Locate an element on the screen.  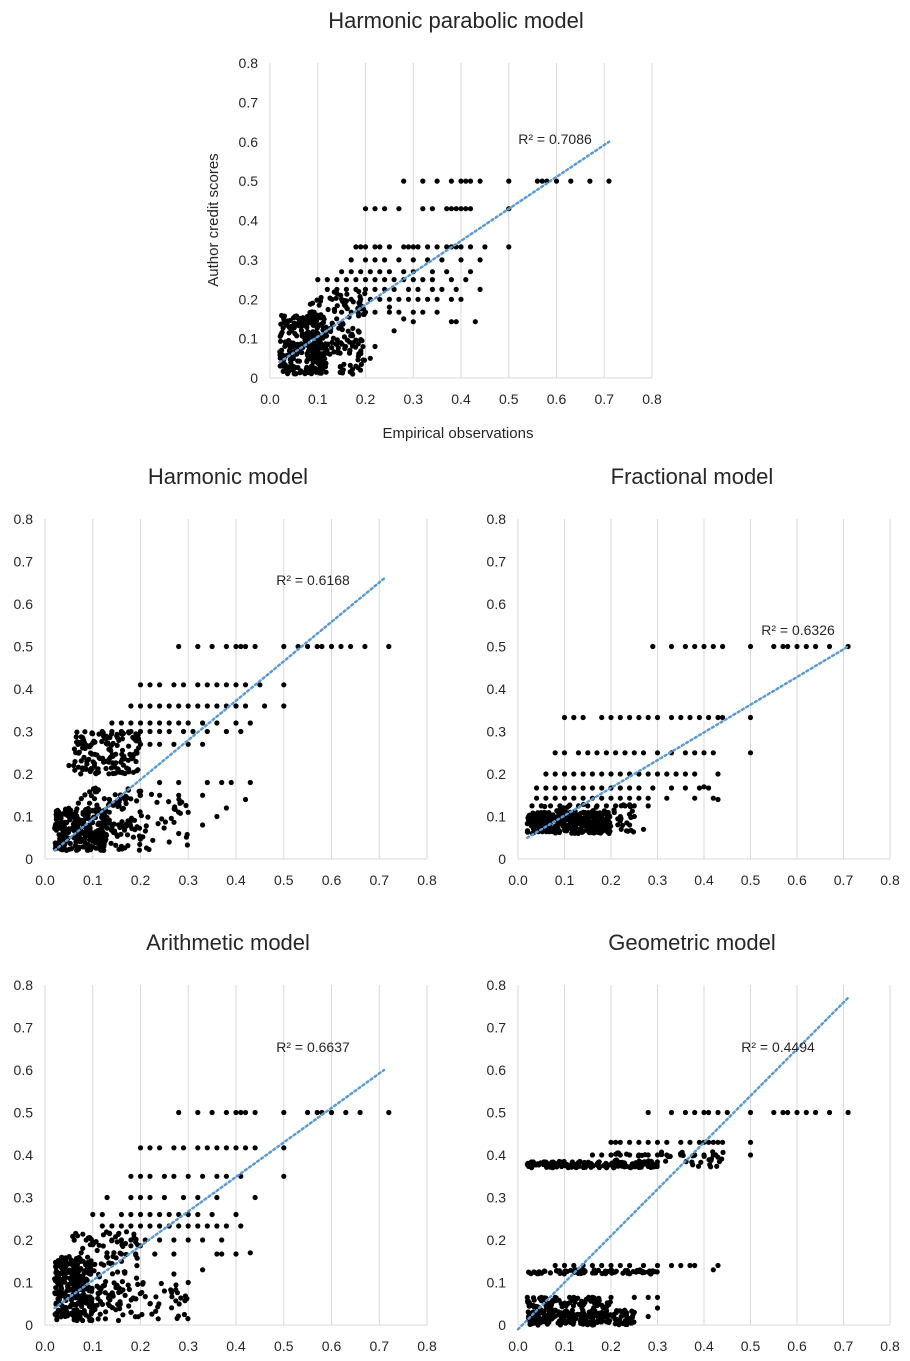
y-axis-label: Author credit scores is located at coordinates (213, 219).